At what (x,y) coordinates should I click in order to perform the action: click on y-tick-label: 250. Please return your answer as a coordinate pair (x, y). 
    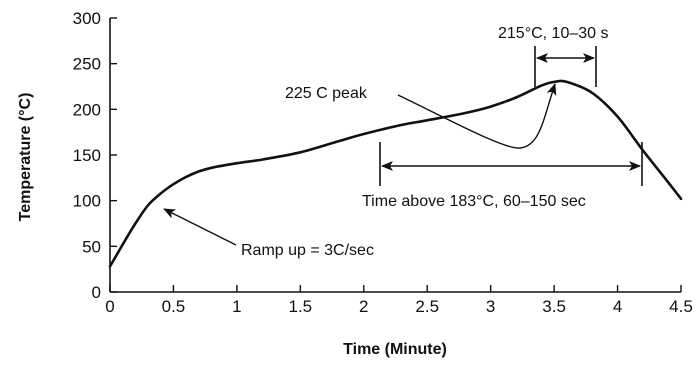
    Looking at the image, I should click on (87, 64).